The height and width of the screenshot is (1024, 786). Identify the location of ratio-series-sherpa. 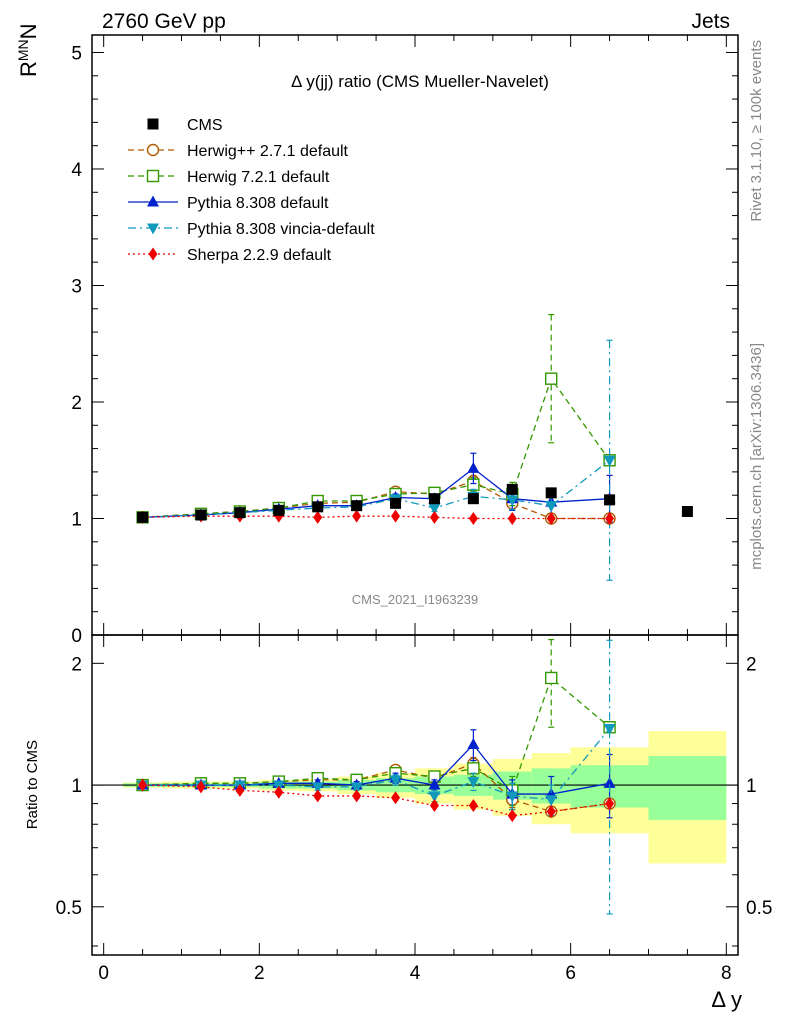
(376, 800).